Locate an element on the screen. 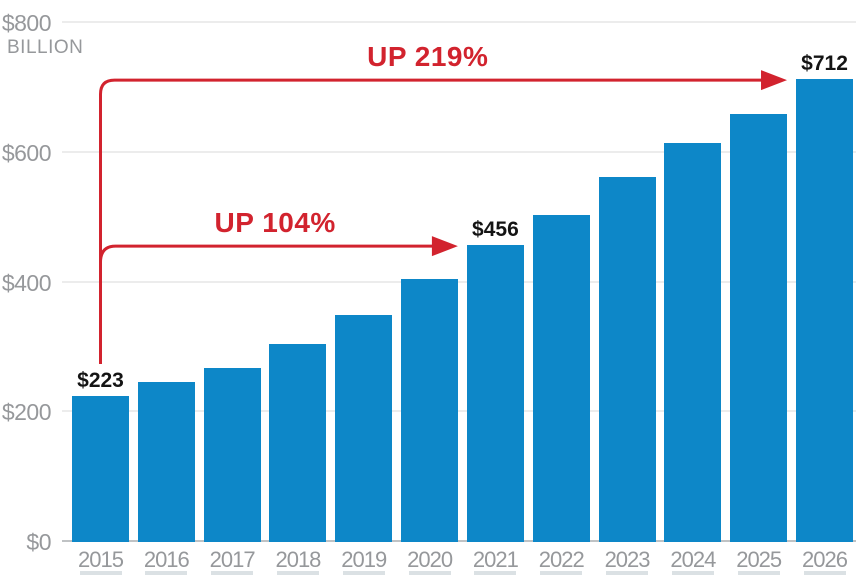  y-tick-label: $200 is located at coordinates (26, 412).